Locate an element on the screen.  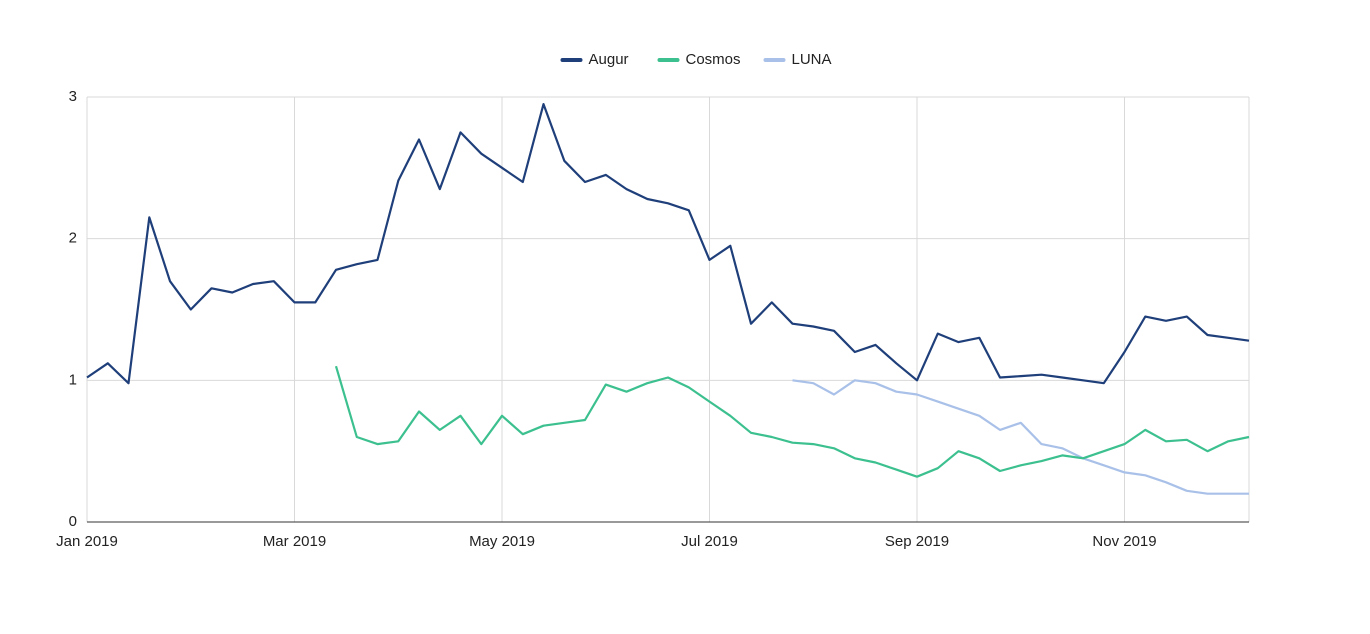
legend-label: Cosmos is located at coordinates (713, 59).